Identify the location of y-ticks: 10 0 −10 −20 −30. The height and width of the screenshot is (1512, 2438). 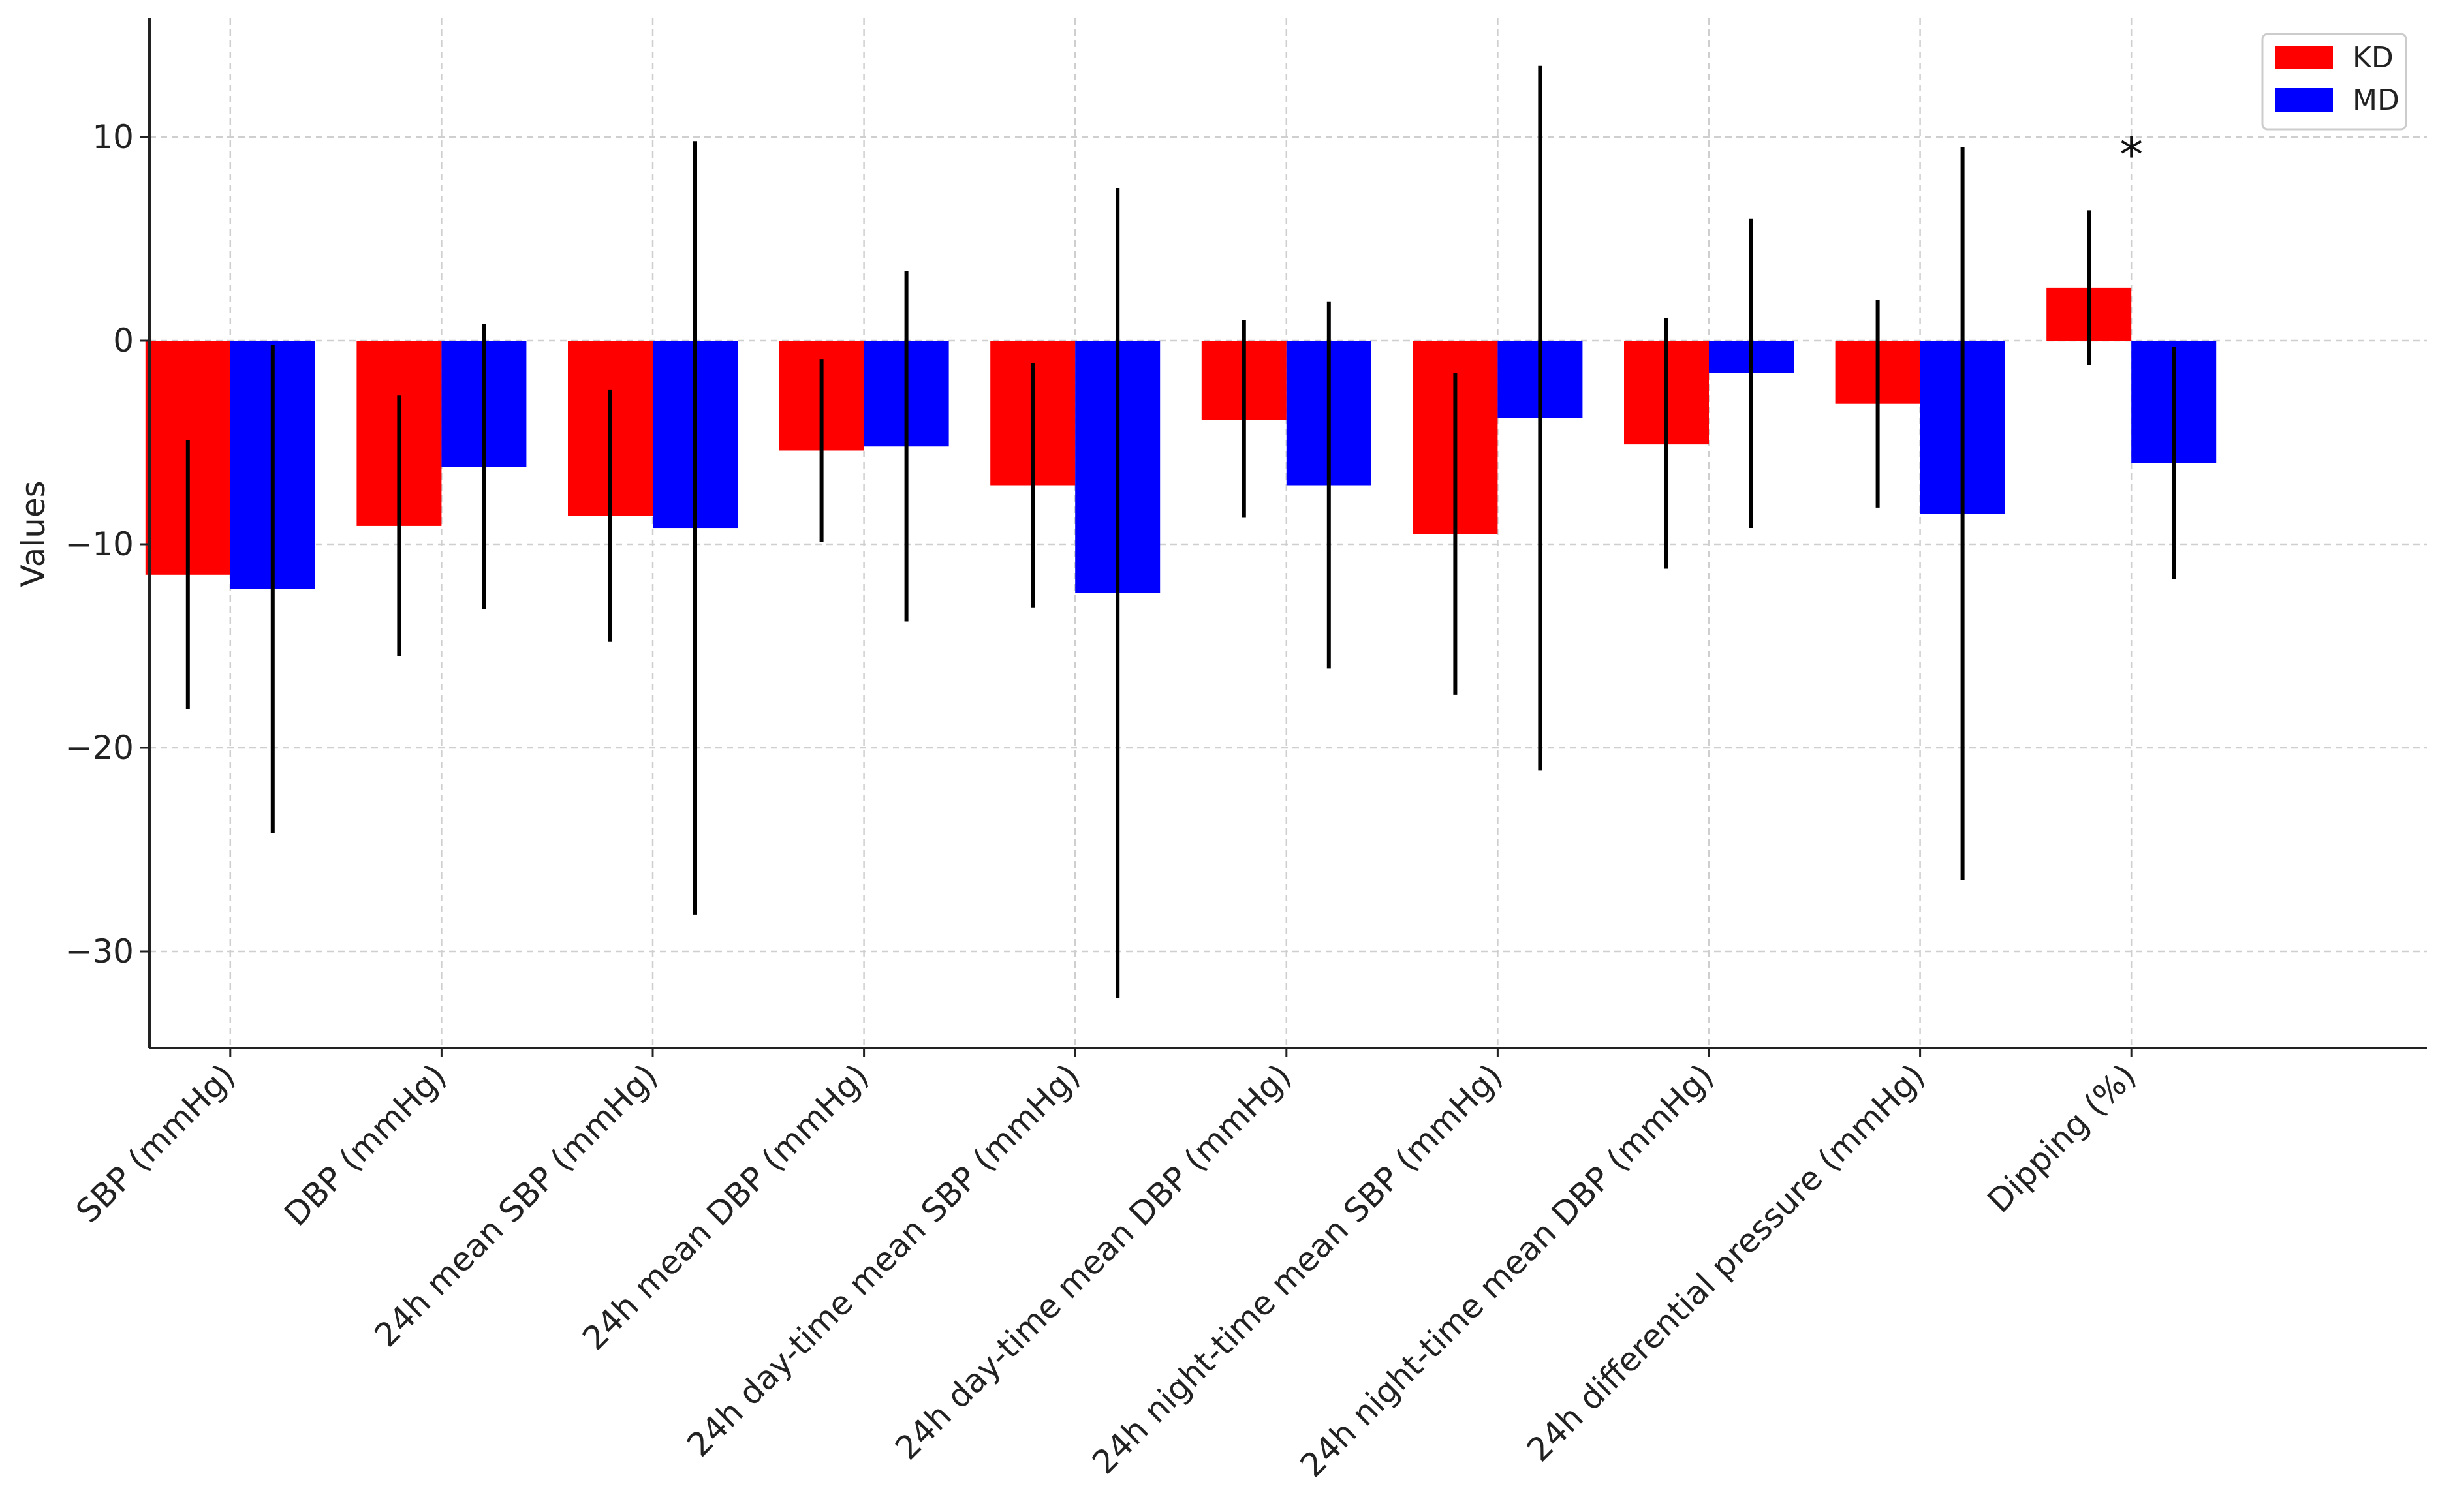
(107, 544).